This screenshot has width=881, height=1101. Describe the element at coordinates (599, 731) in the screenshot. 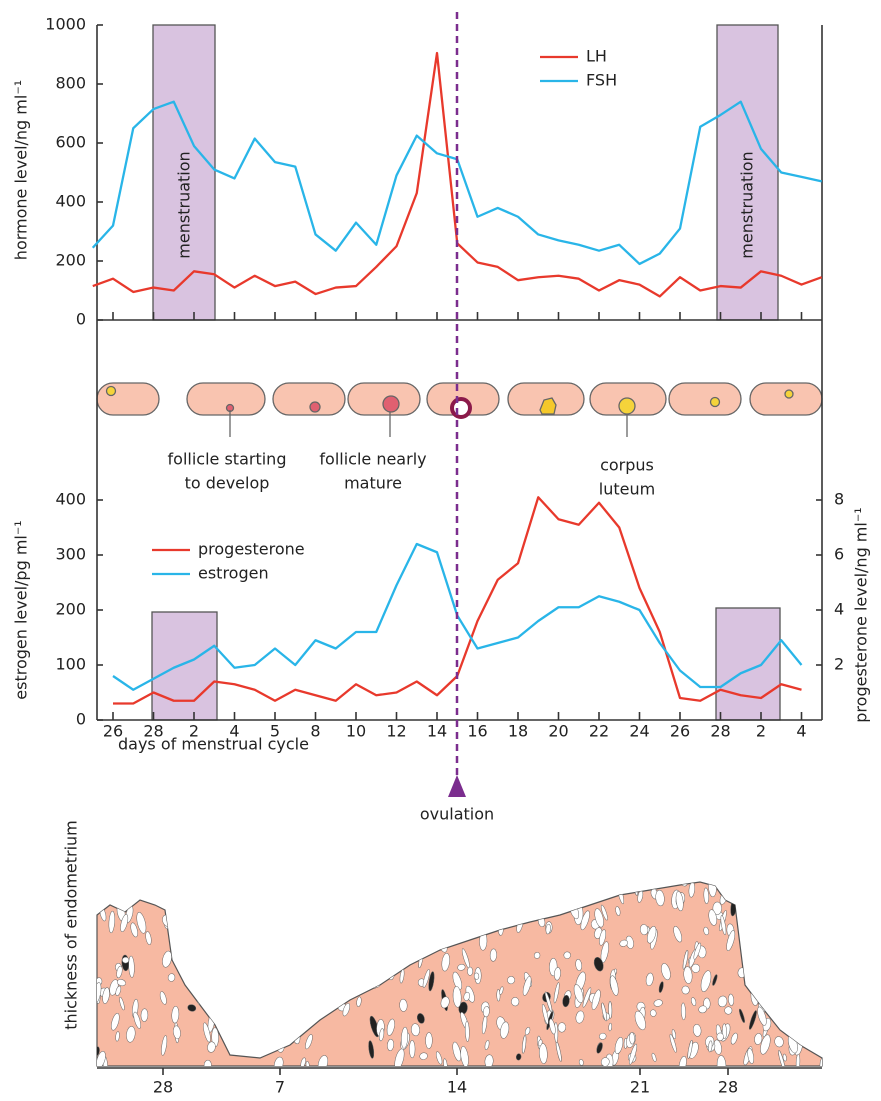

I see `x-tick-label: 22` at that location.